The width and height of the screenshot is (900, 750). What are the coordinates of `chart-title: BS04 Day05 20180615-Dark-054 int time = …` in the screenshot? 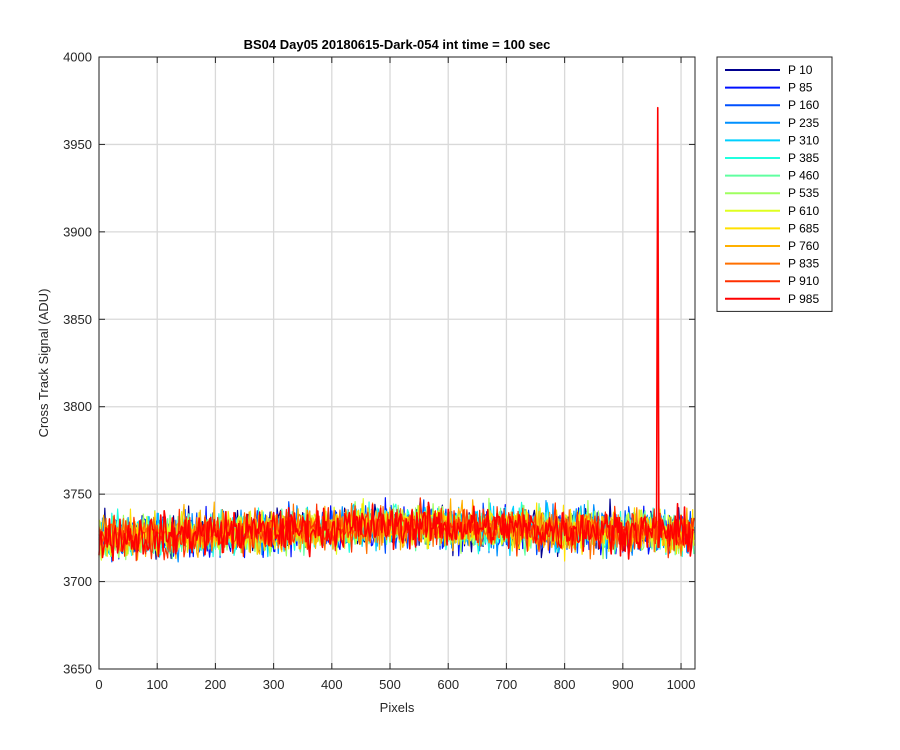 It's located at (397, 44).